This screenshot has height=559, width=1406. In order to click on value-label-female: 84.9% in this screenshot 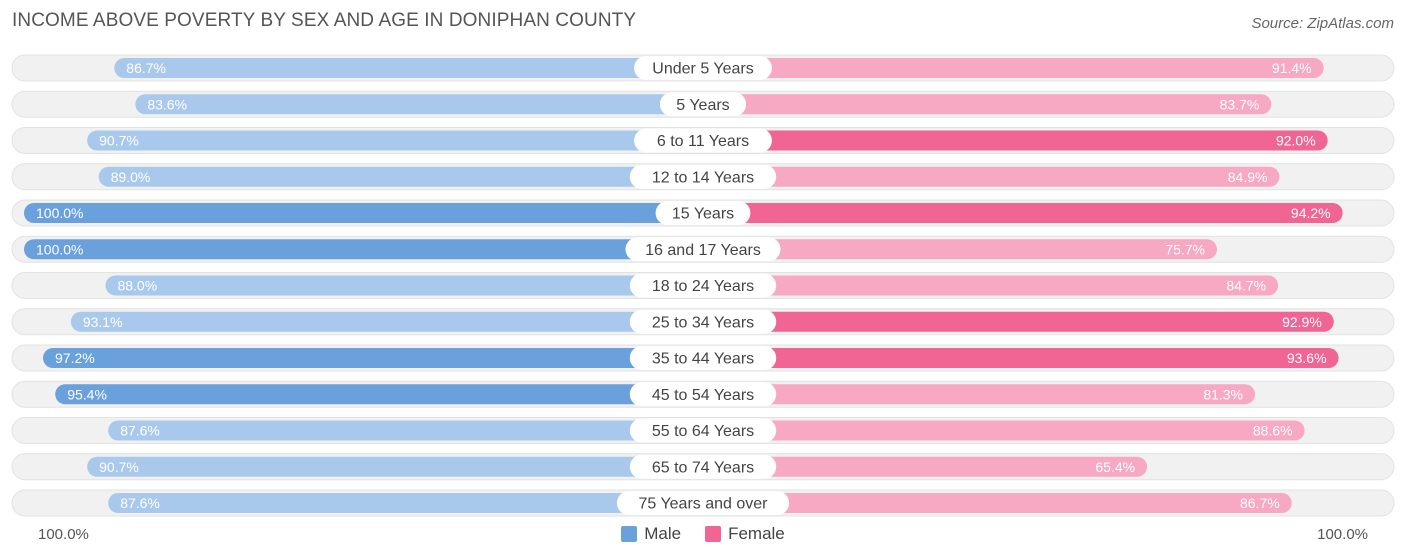, I will do `click(1248, 177)`.